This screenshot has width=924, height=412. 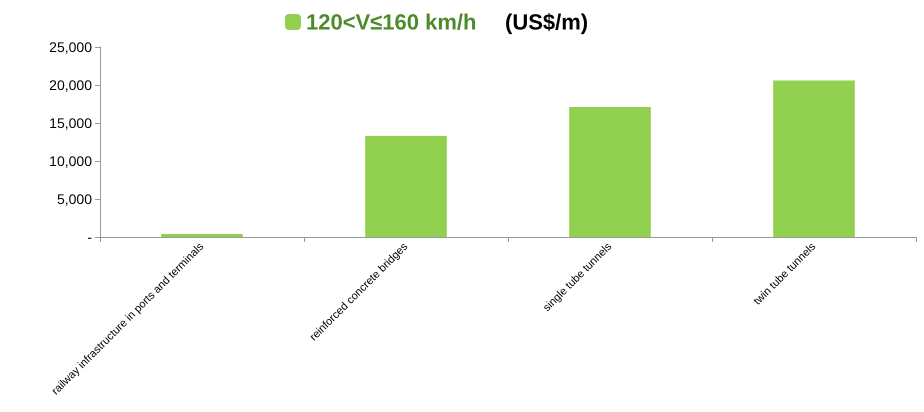 What do you see at coordinates (74, 199) in the screenshot?
I see `y-tick-label: 5,000` at bounding box center [74, 199].